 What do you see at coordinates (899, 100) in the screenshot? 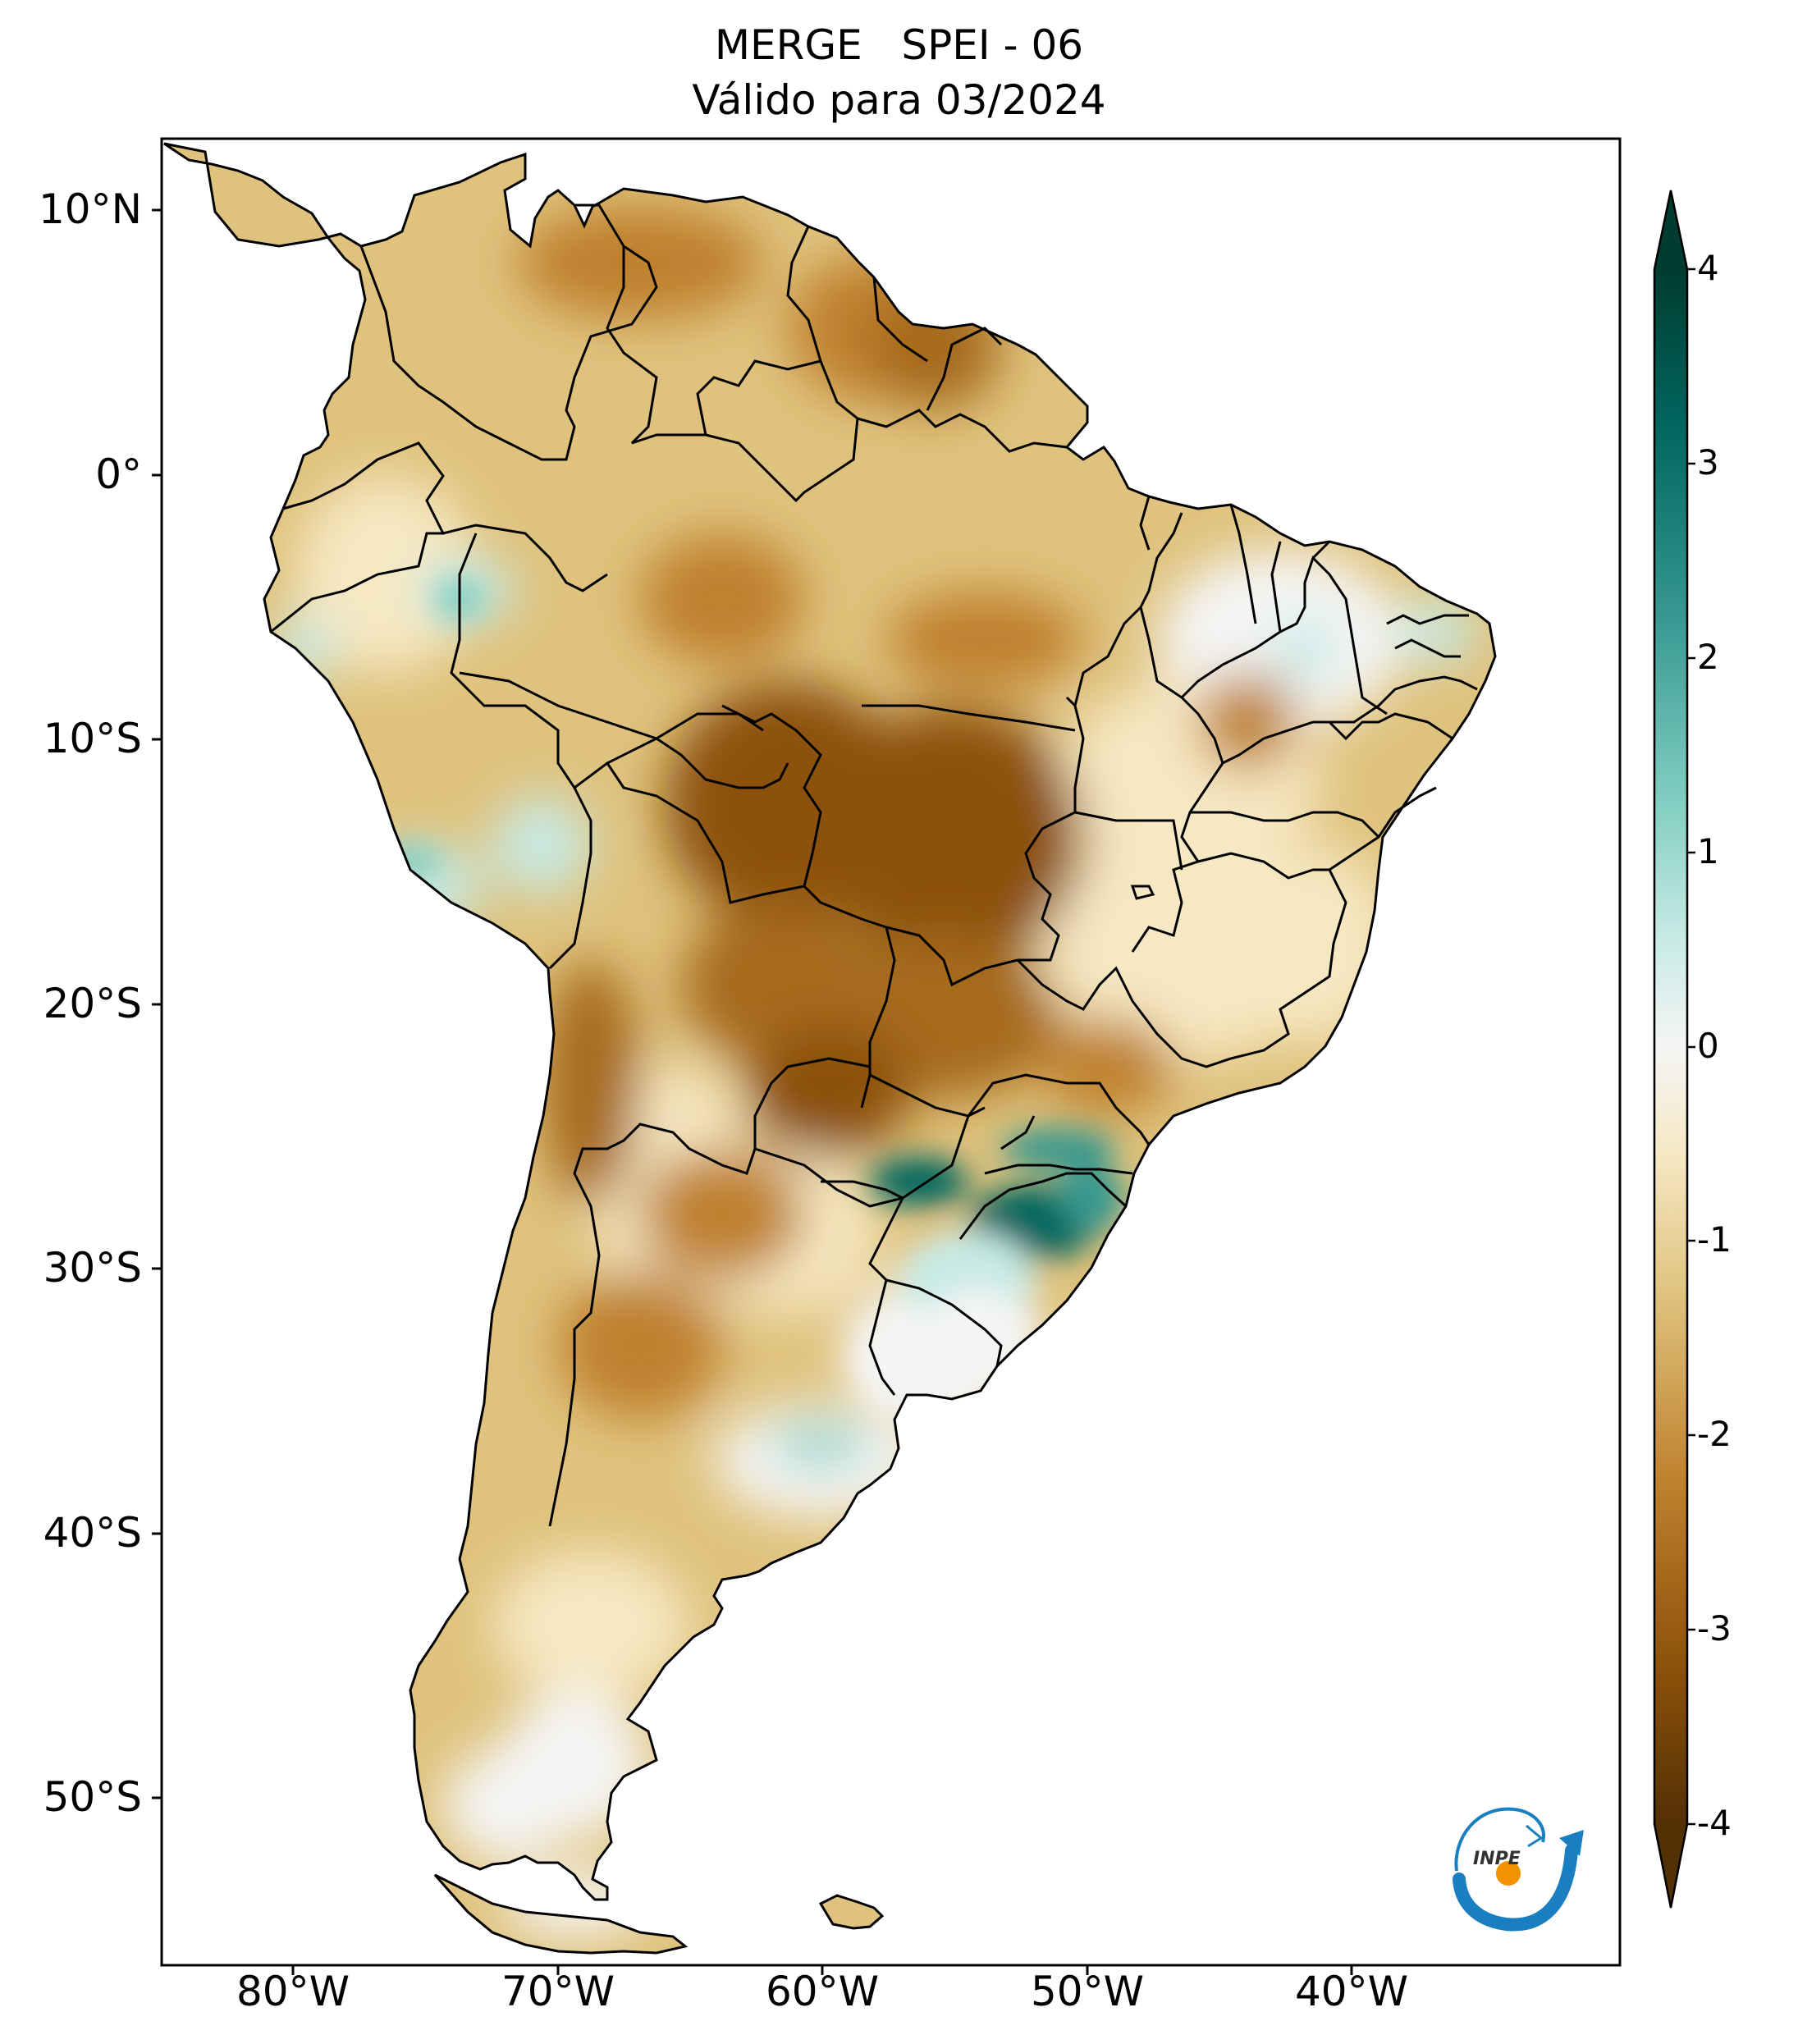
I see `map-subtitle: Válido para 03/2024` at bounding box center [899, 100].